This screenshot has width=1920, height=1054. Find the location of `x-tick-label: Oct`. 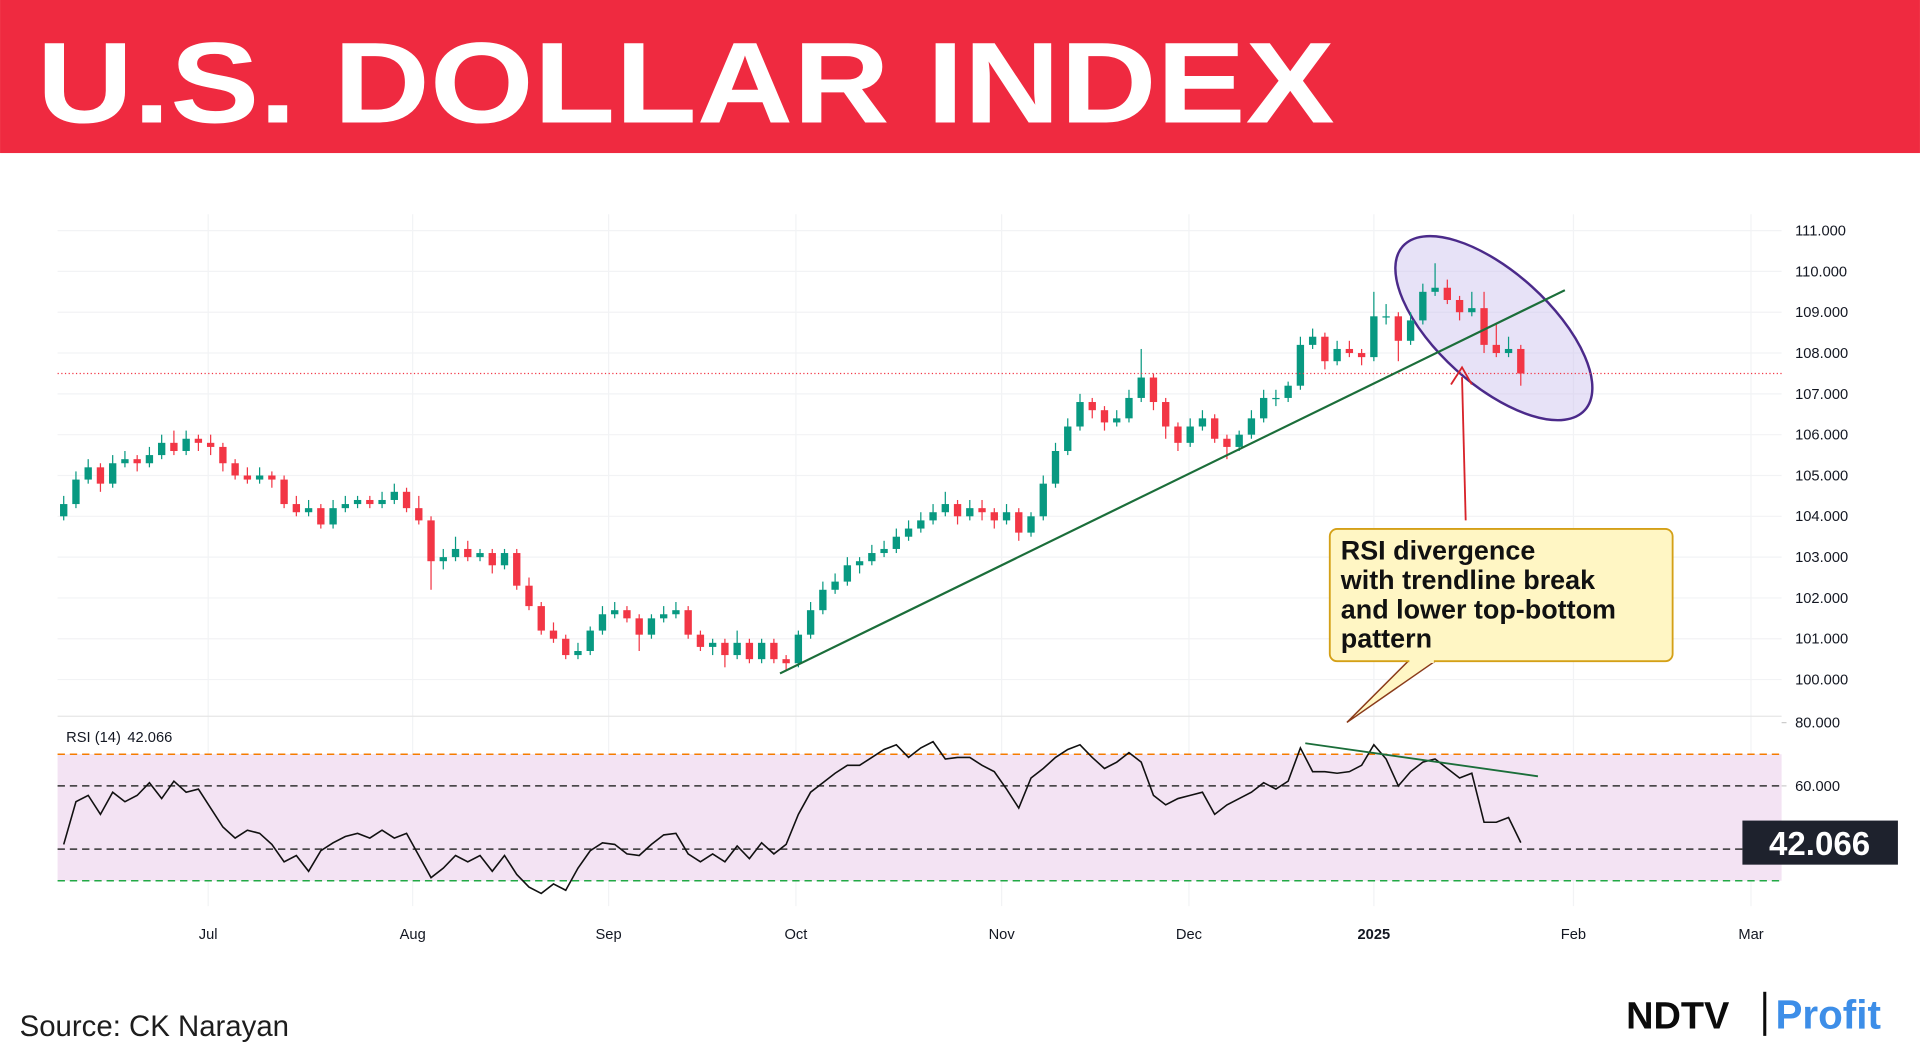

x-tick-label: Oct is located at coordinates (795, 935).